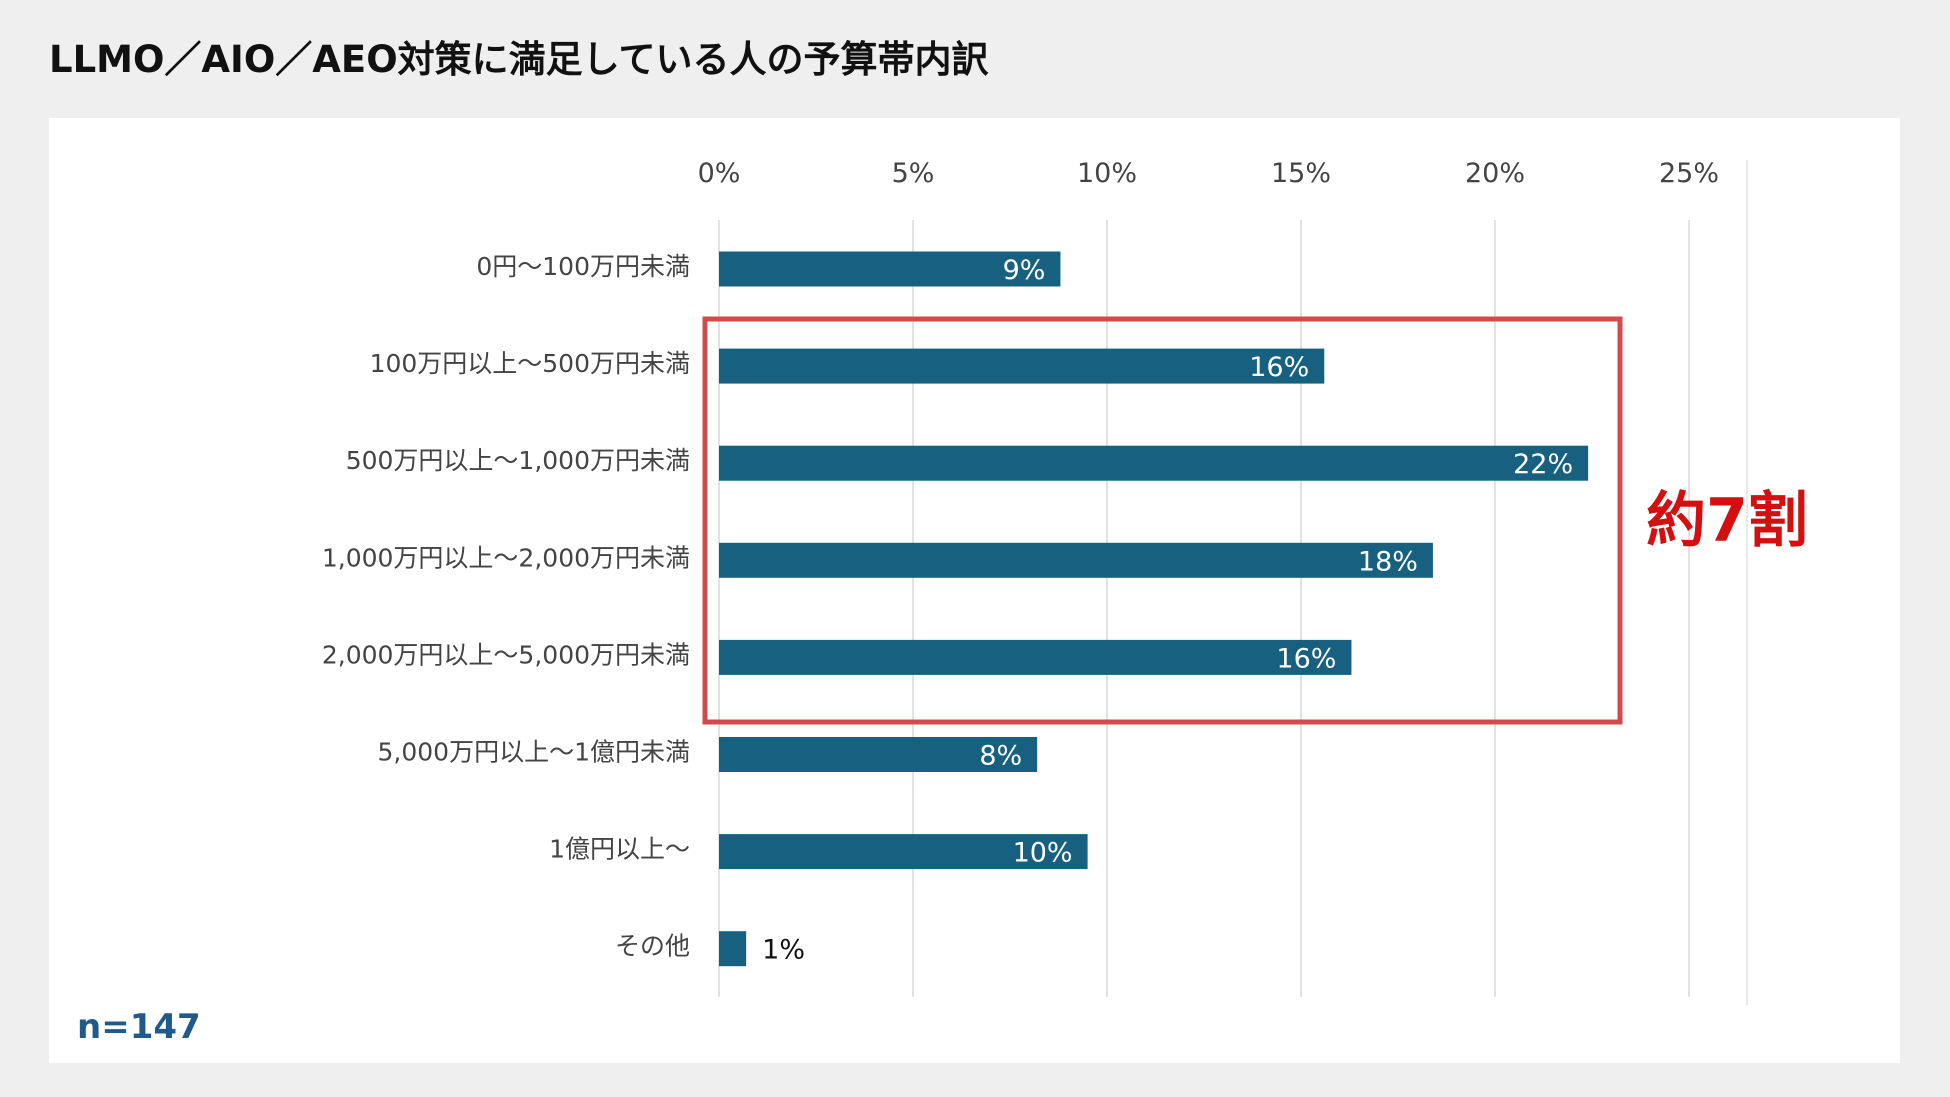 Image resolution: width=1950 pixels, height=1097 pixels. I want to click on x-tick-label: 0%, so click(719, 173).